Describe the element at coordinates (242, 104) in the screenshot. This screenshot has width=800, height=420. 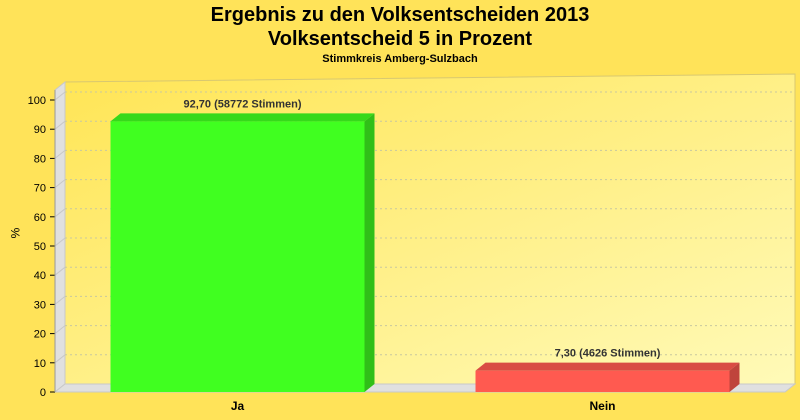
I see `data-label-ja: 92,70 (58772 Stimmen)` at that location.